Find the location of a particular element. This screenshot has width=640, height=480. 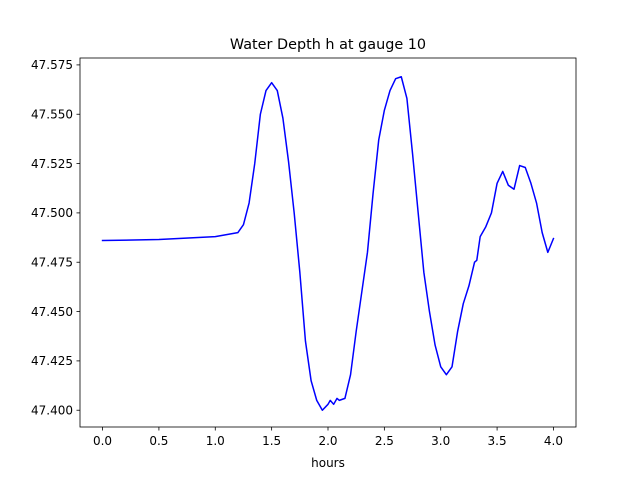

y-tick-label: 47.400 is located at coordinates (52, 411).